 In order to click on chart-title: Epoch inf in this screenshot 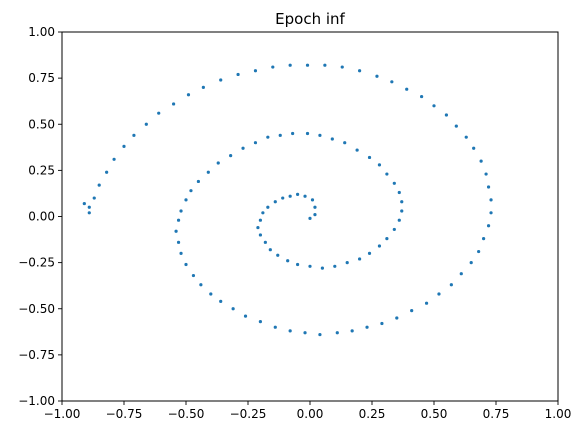, I will do `click(310, 19)`.